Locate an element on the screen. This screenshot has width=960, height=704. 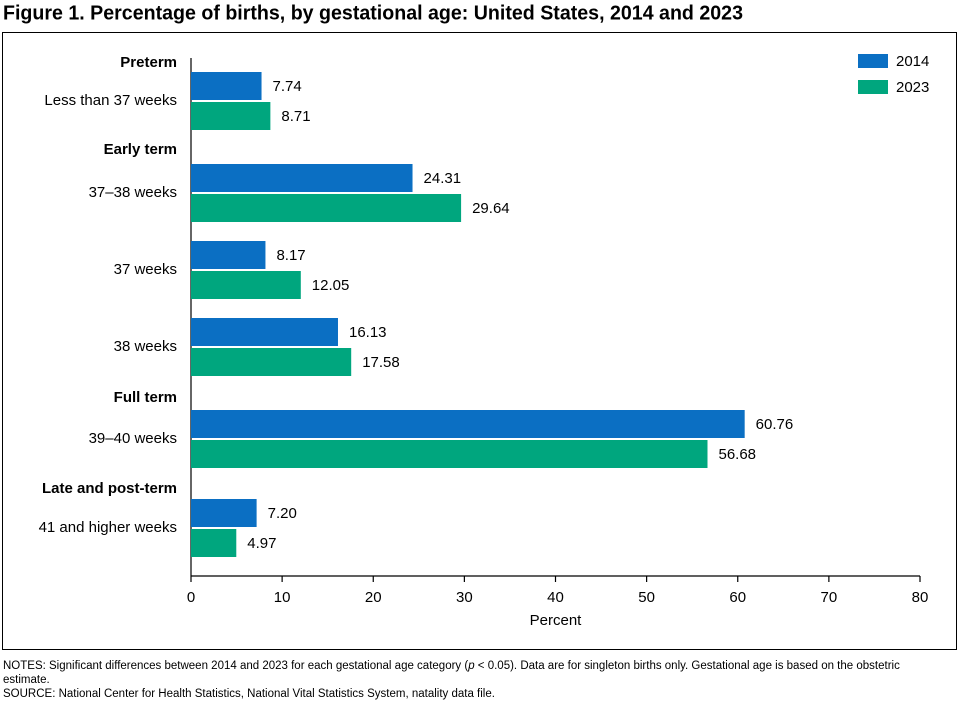
value-label: 8.17 is located at coordinates (290, 255).